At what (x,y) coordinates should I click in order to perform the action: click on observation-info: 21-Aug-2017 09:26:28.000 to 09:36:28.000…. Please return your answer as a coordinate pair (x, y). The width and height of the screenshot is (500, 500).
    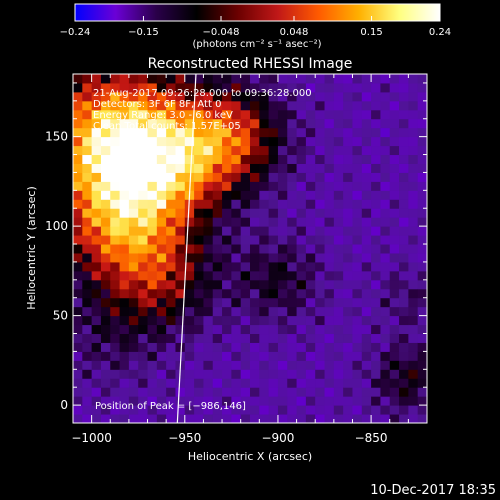
    Looking at the image, I should click on (202, 110).